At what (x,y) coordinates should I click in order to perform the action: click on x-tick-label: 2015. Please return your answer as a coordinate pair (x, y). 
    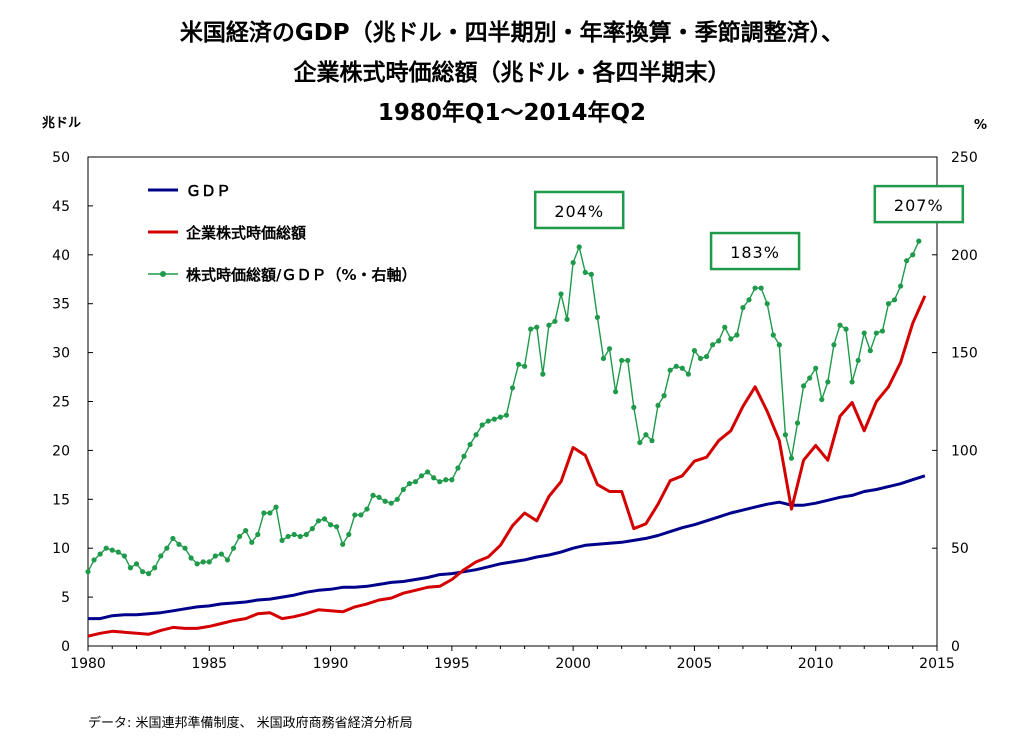
    Looking at the image, I should click on (937, 664).